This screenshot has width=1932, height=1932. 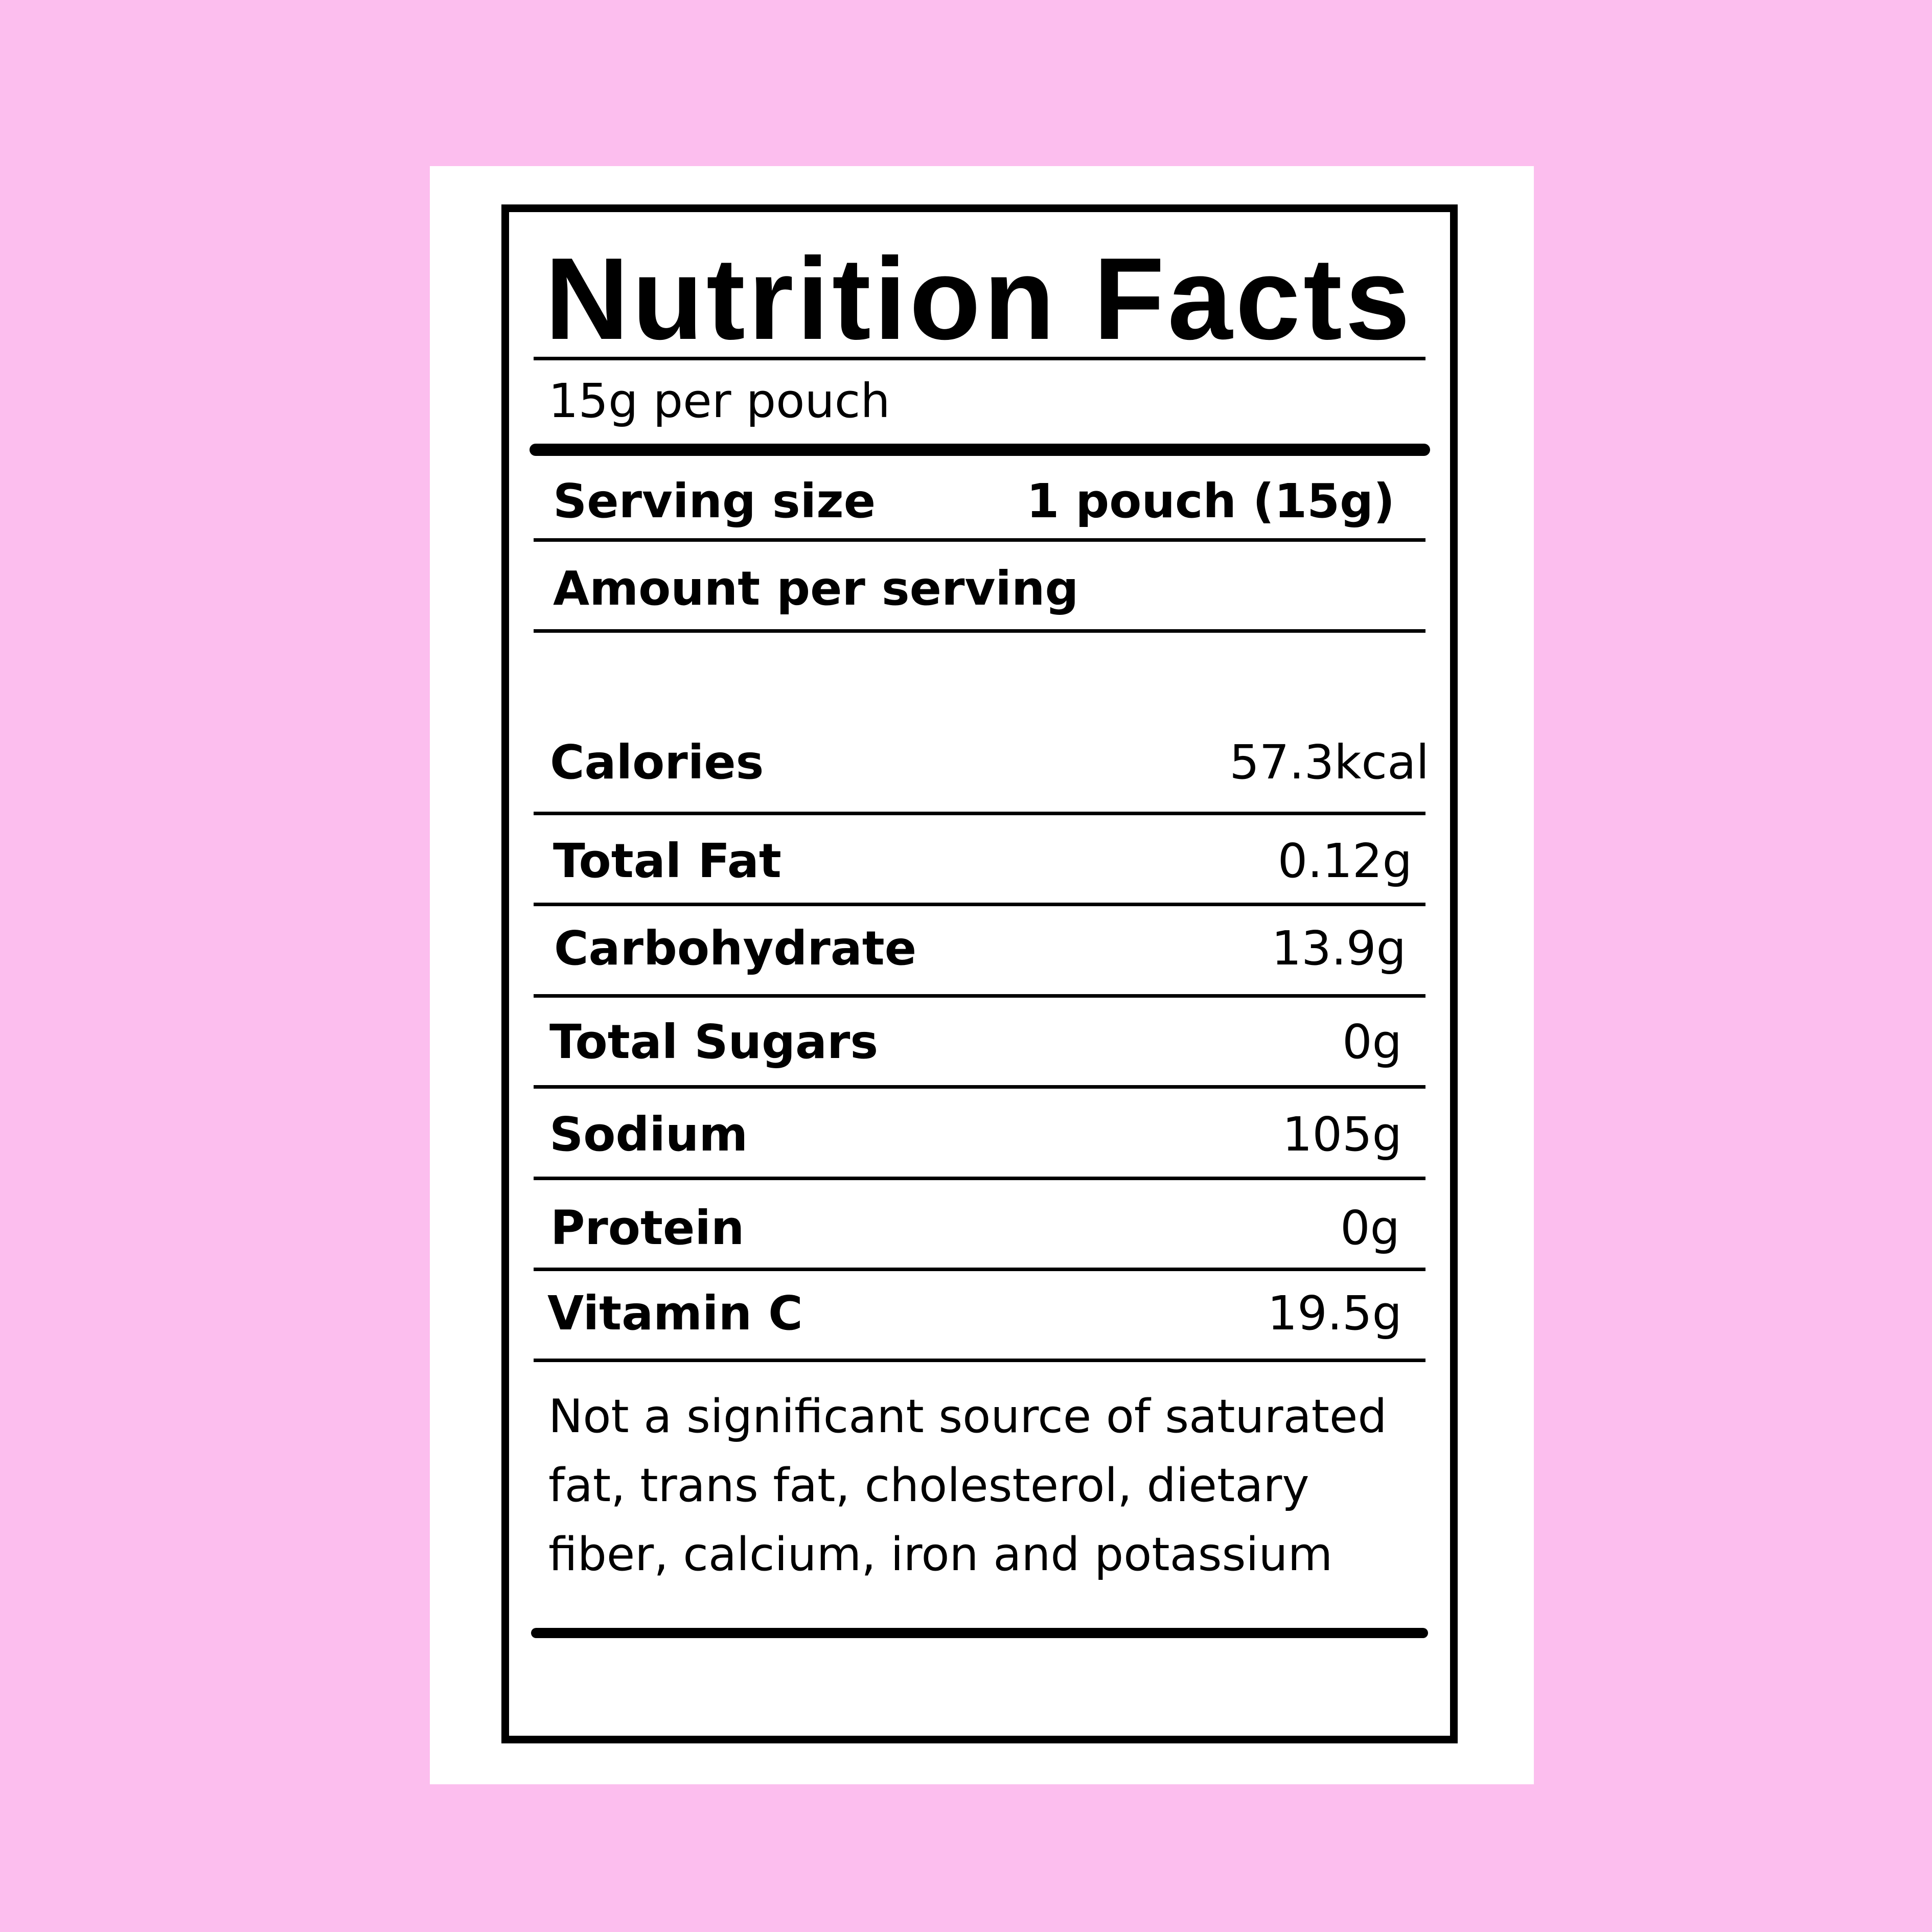 What do you see at coordinates (816, 588) in the screenshot?
I see `amount-per-serving: Amount per serving` at bounding box center [816, 588].